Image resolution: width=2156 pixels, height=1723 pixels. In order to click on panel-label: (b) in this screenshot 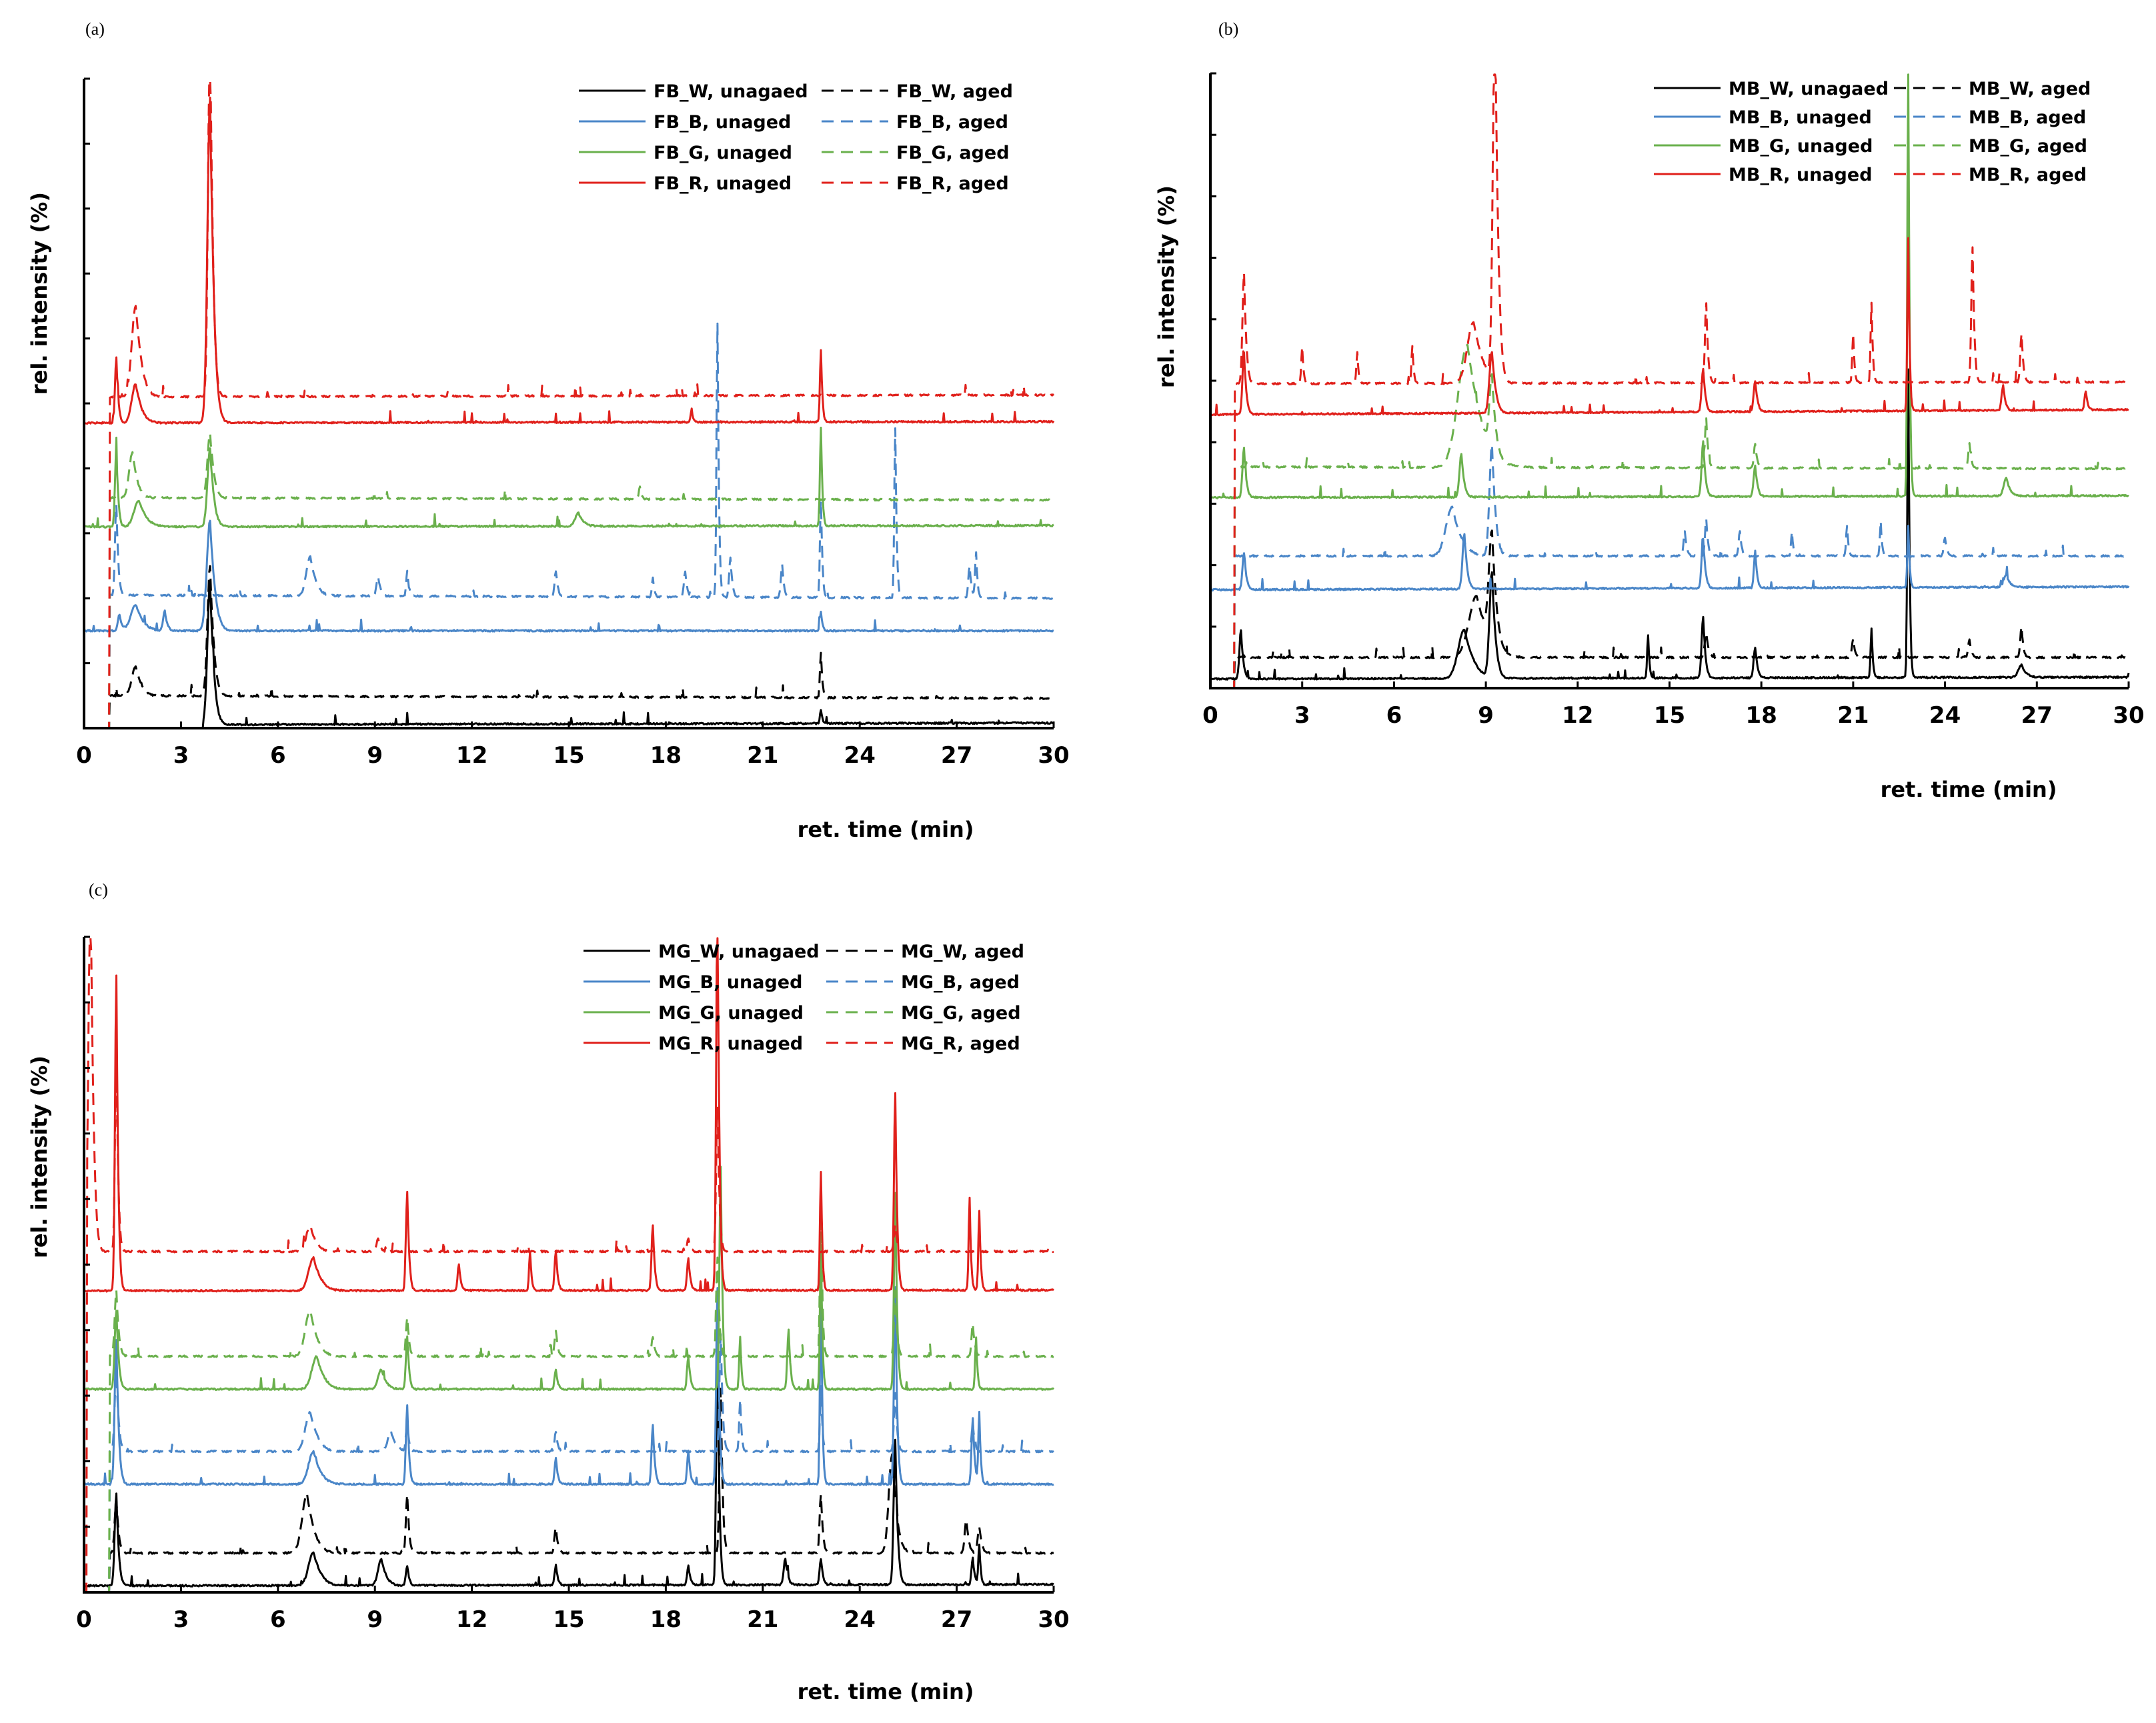, I will do `click(1228, 29)`.